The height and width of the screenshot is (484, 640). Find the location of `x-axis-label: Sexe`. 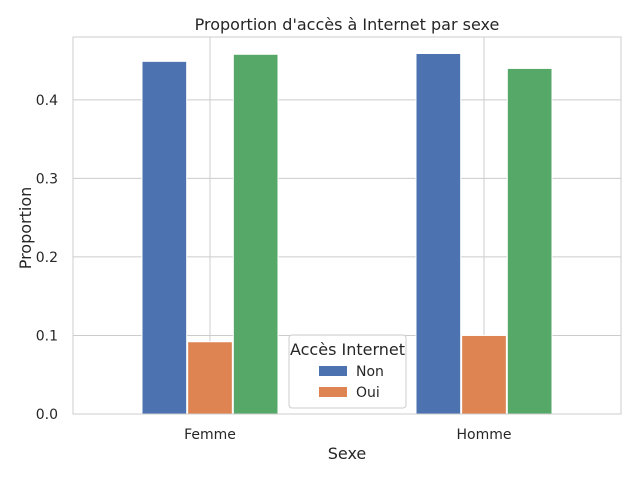

x-axis-label: Sexe is located at coordinates (347, 453).